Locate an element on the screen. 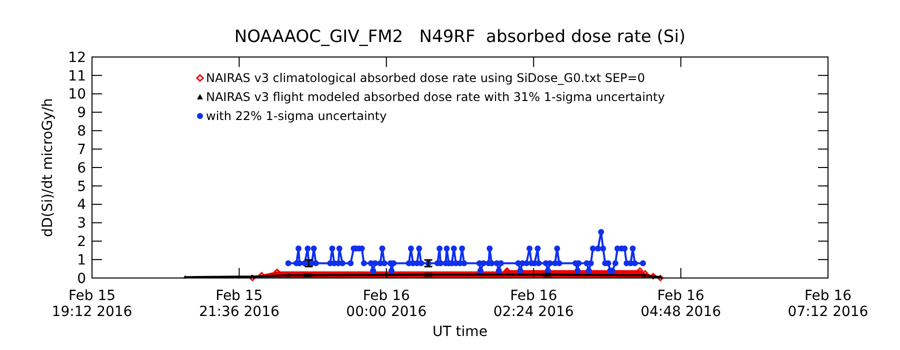 The width and height of the screenshot is (900, 350). y-tick-label: 11 is located at coordinates (77, 76).